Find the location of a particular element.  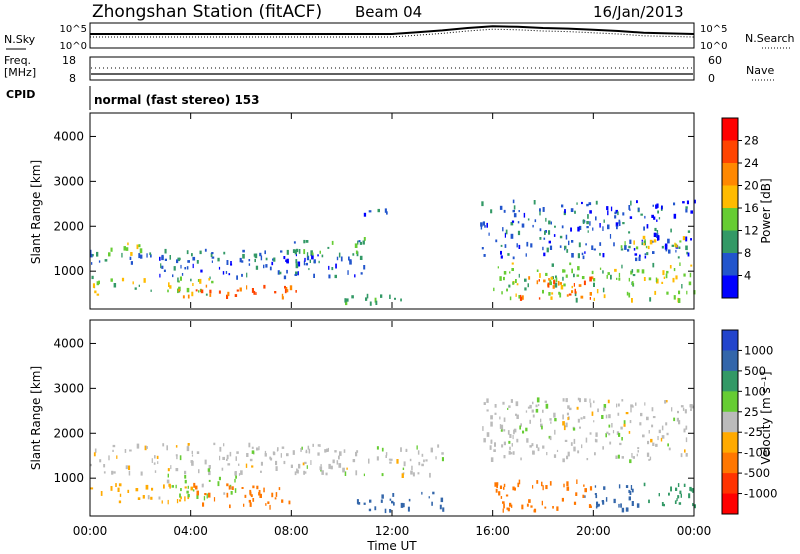

y-tick-label: 2000 is located at coordinates (68, 226).